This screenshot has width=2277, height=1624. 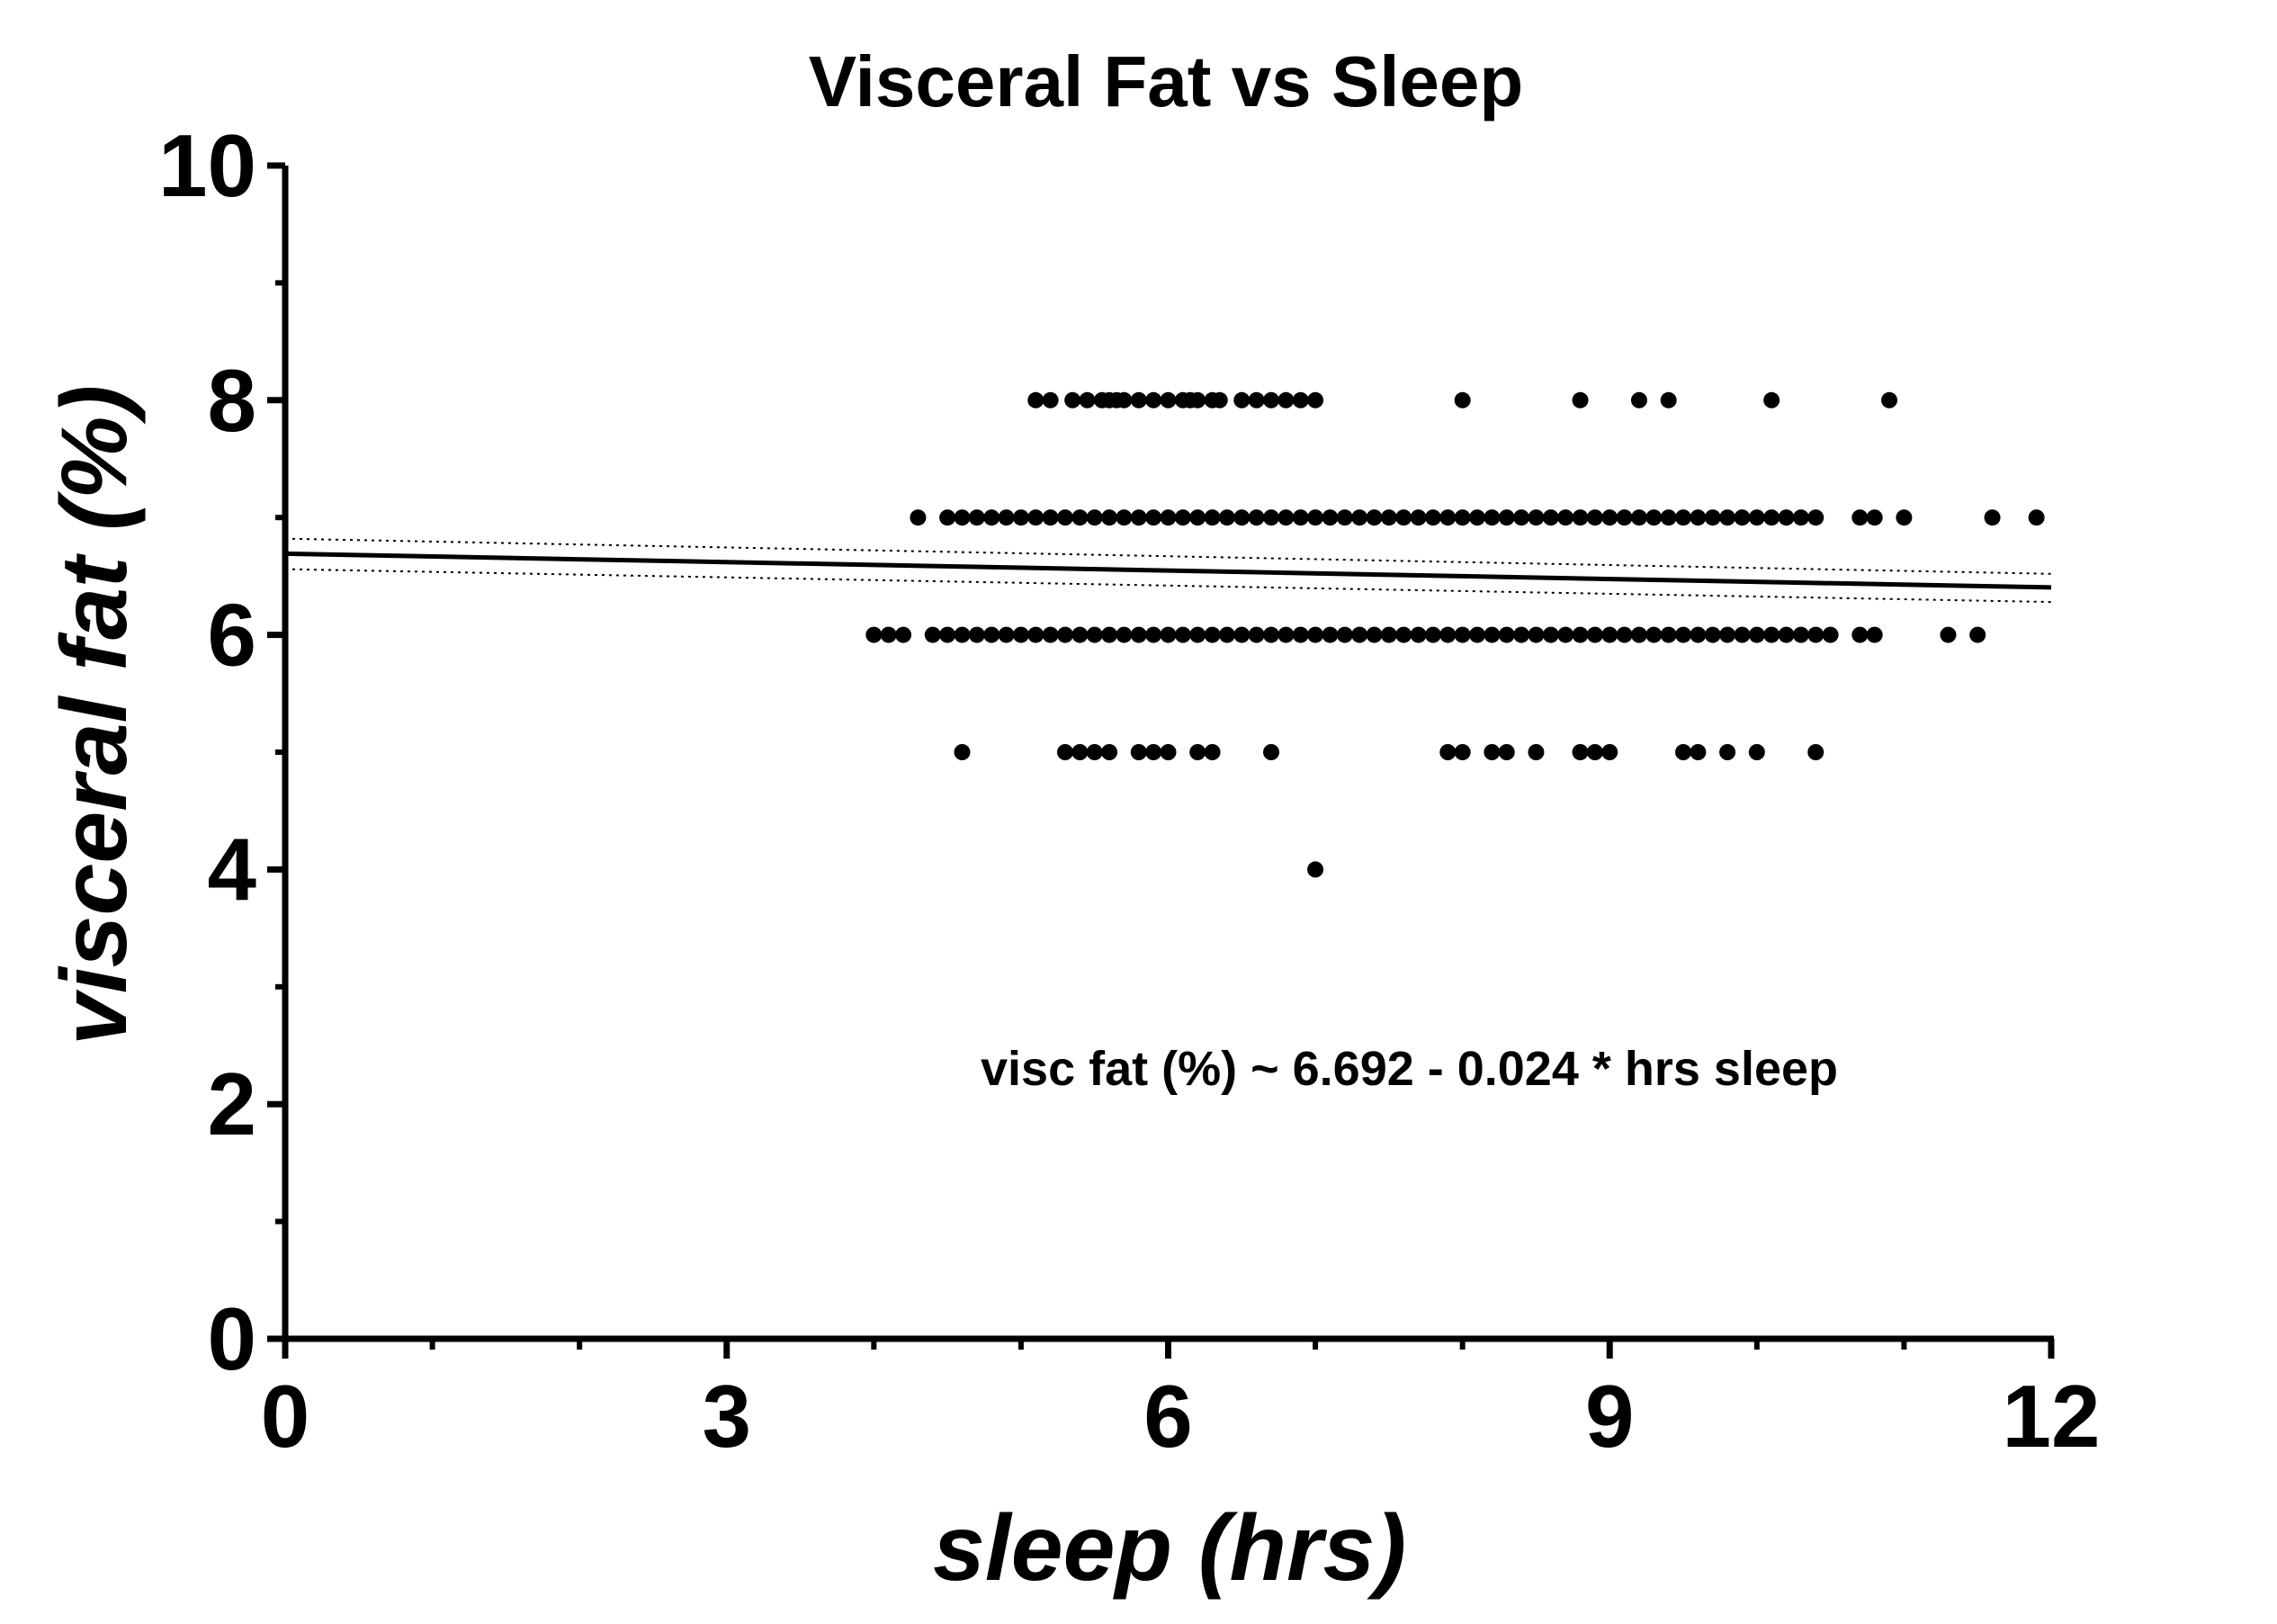 I want to click on x-ticks: 0 3 6 9 12, so click(x=1181, y=1402).